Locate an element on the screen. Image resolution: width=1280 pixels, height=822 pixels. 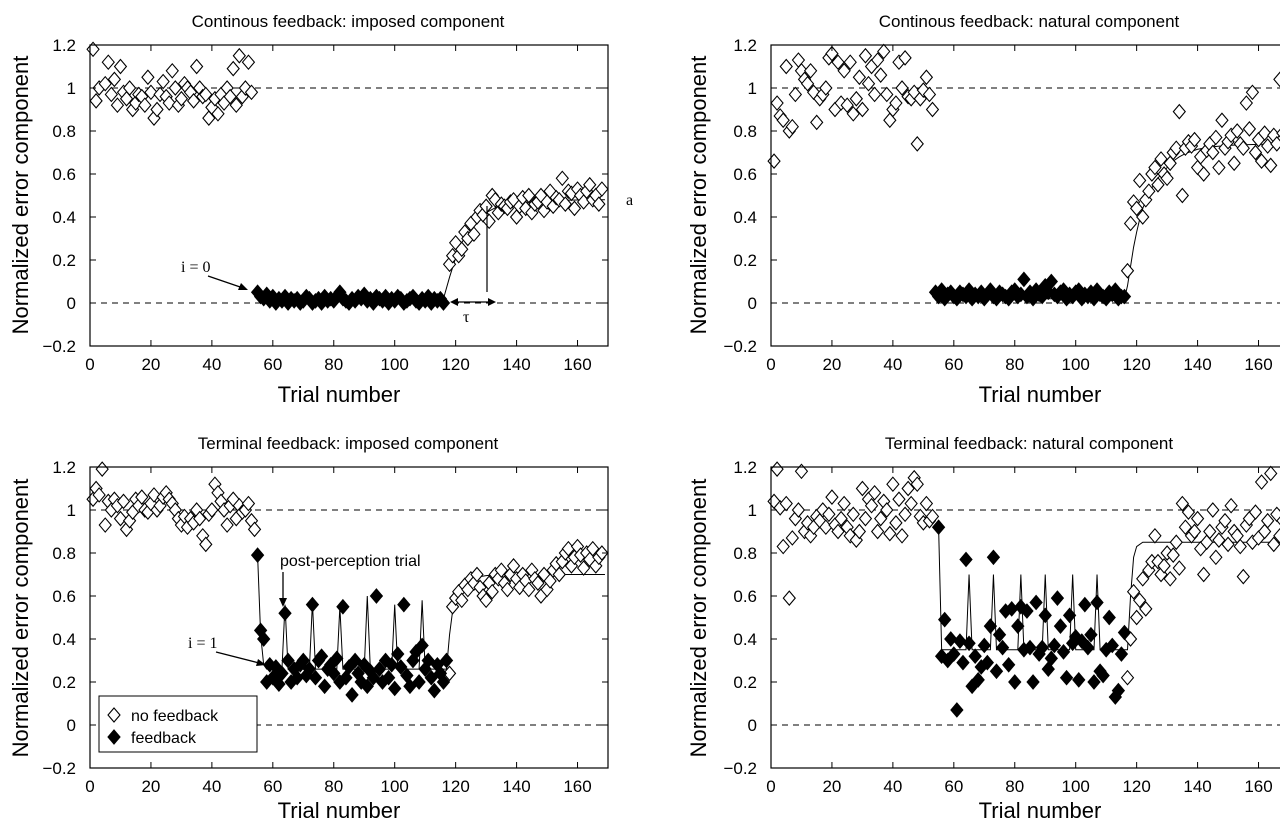
annotation-tau: τ is located at coordinates (466, 317).